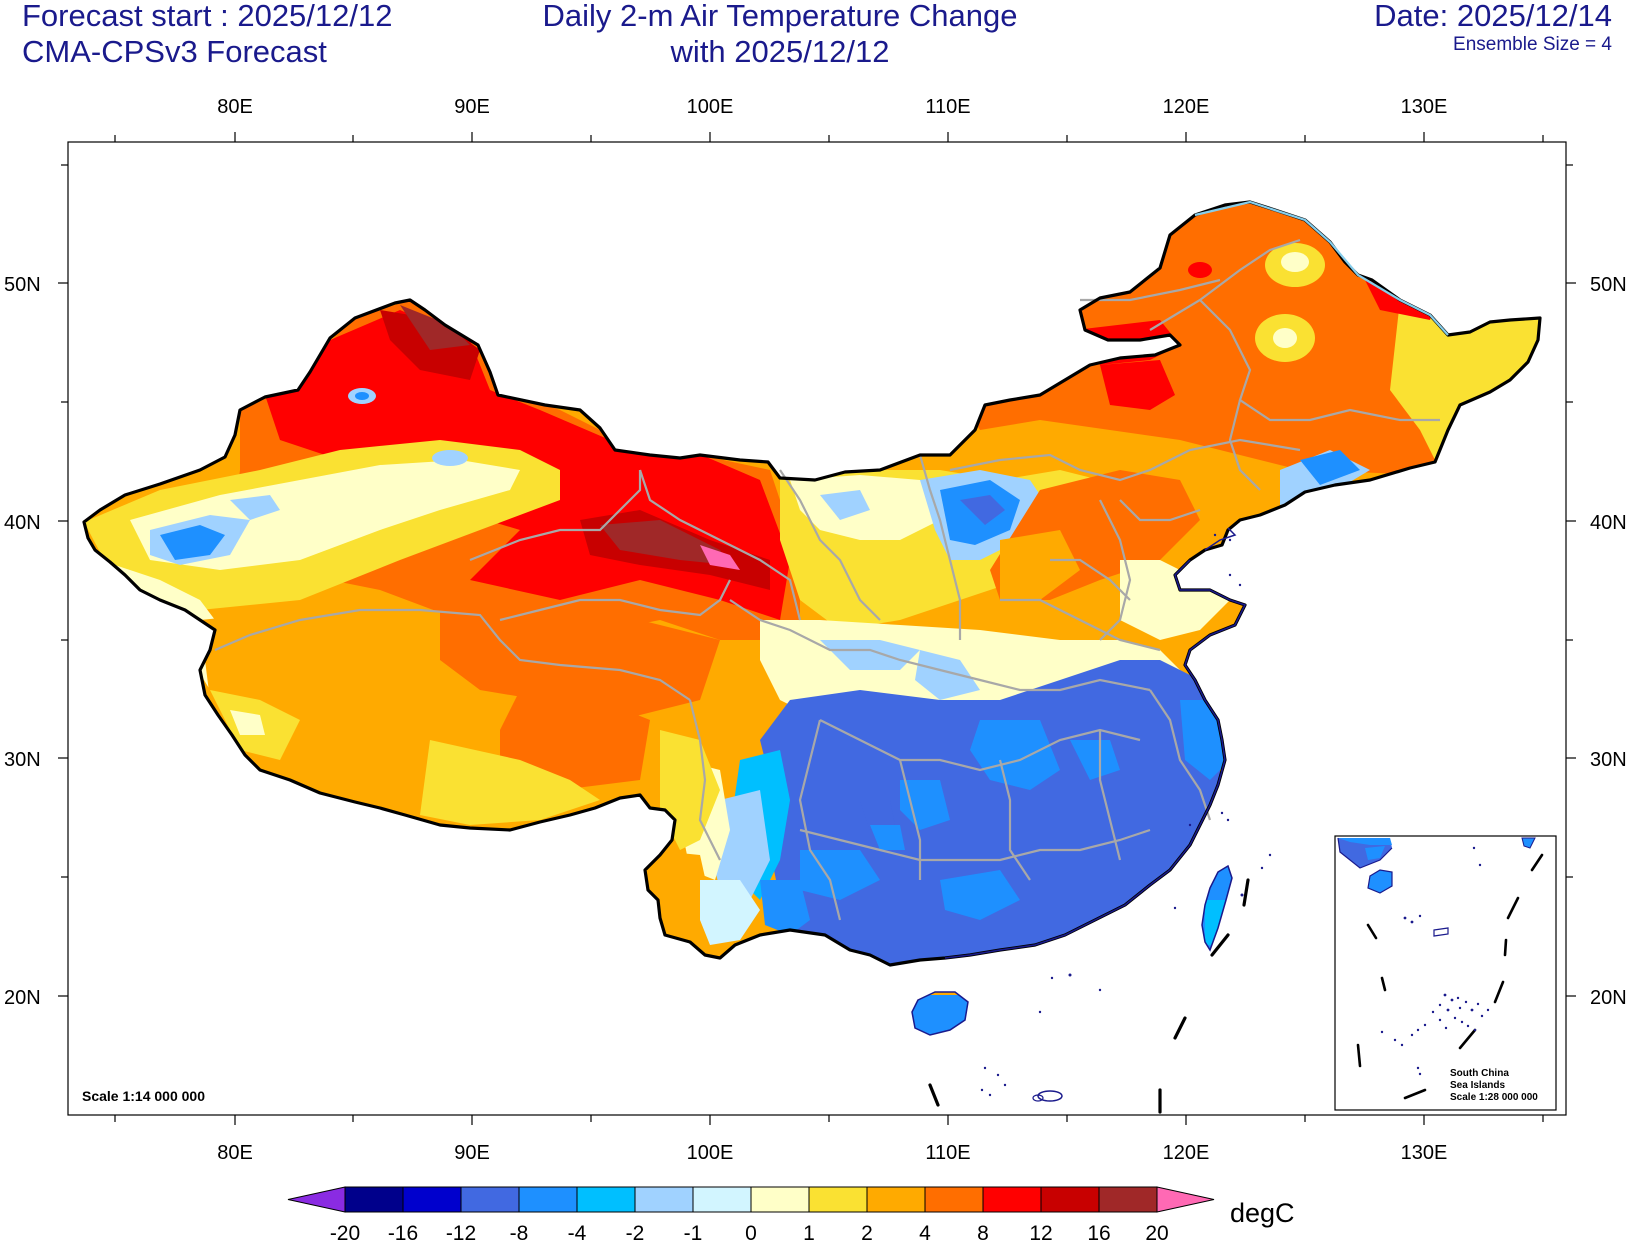 The width and height of the screenshot is (1632, 1241). I want to click on lon-label-110e-top: 110E, so click(947, 107).